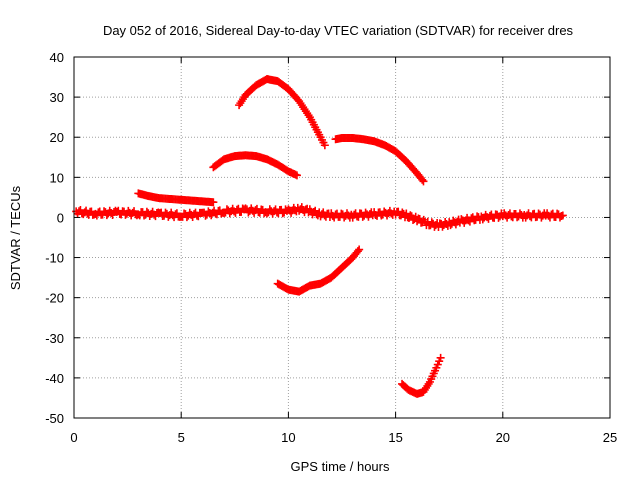 Image resolution: width=640 pixels, height=480 pixels. I want to click on x-tick-label: 5, so click(181, 437).